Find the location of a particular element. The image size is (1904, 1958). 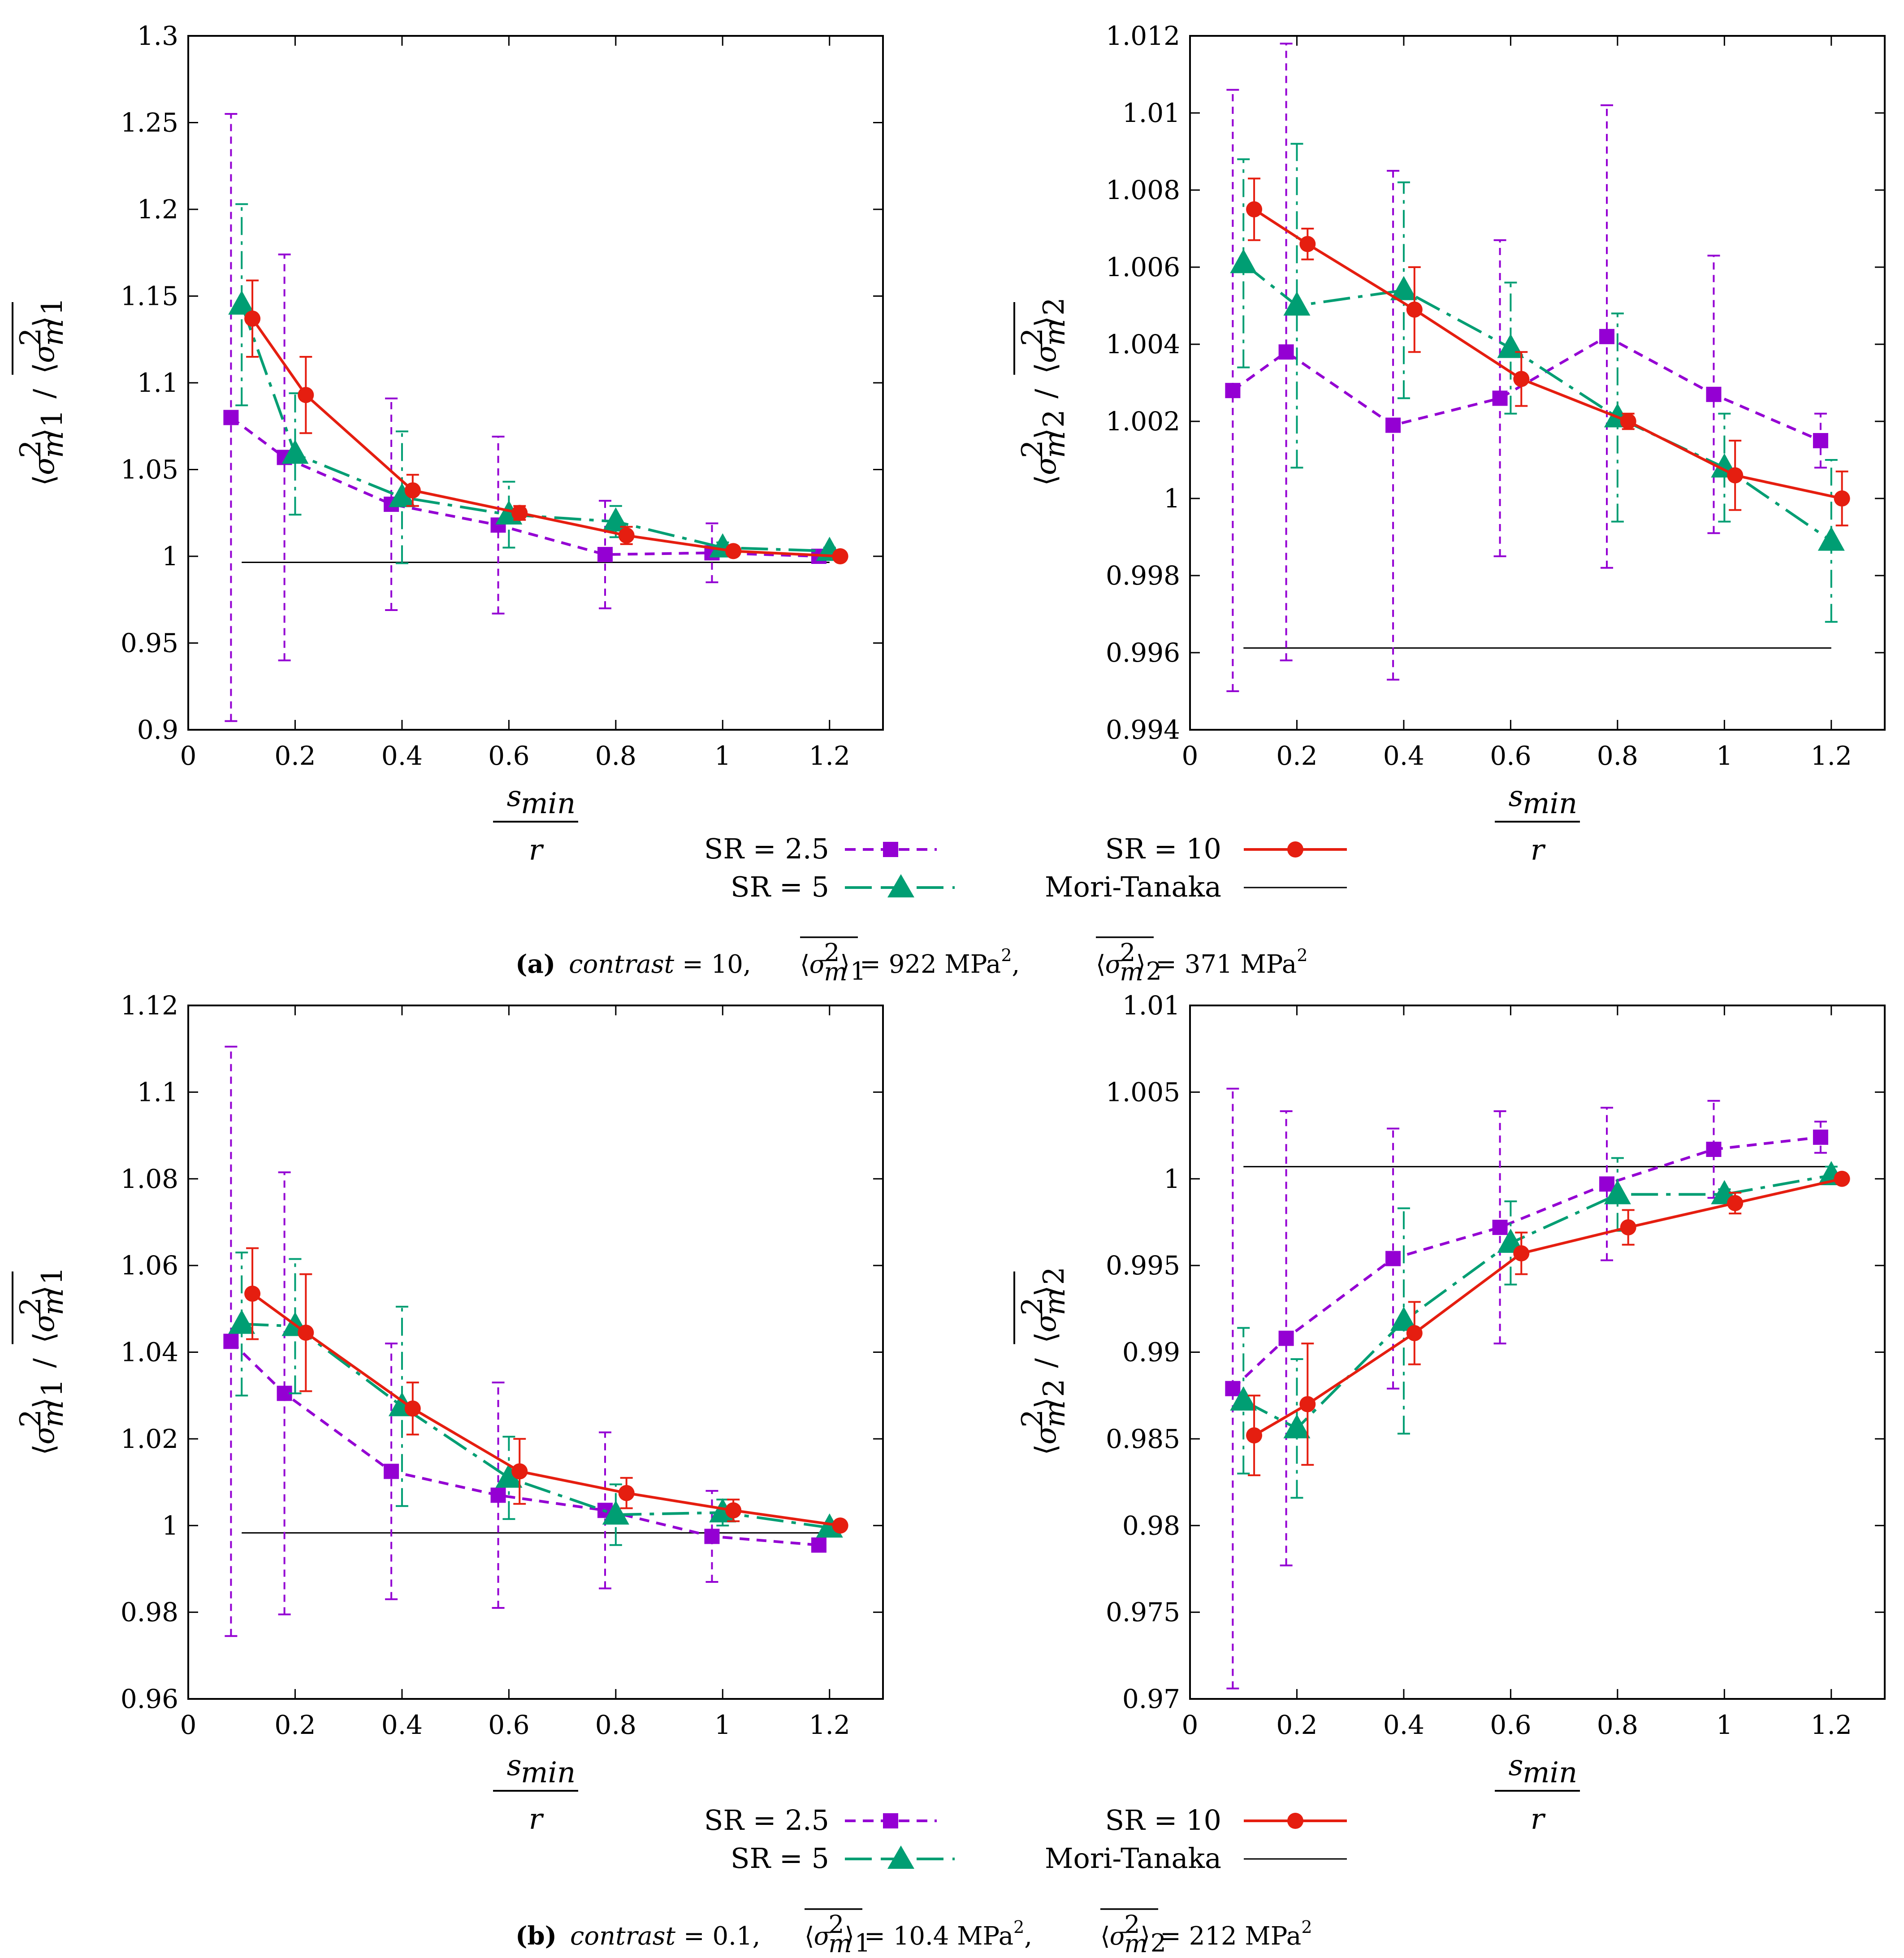

x-tick-label: 0 is located at coordinates (1190, 1725).